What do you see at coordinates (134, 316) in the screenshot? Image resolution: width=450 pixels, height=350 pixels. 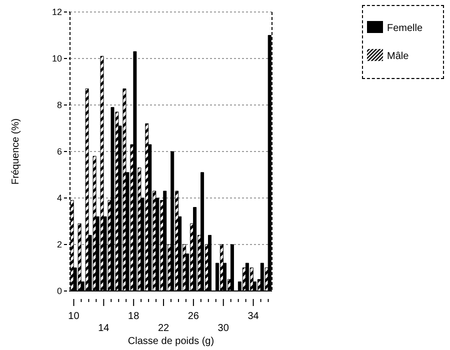 I see `x-tick-label: 18` at bounding box center [134, 316].